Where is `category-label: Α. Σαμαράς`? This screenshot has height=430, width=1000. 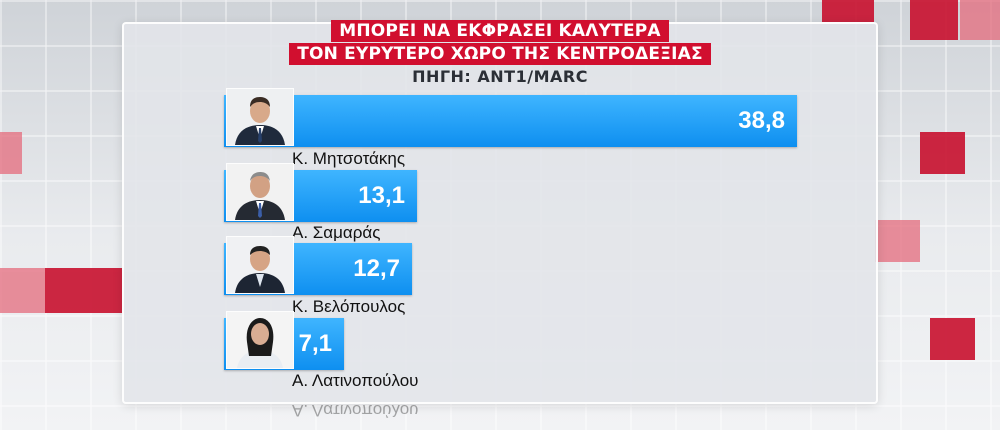
category-label: Α. Σαμαράς is located at coordinates (336, 232).